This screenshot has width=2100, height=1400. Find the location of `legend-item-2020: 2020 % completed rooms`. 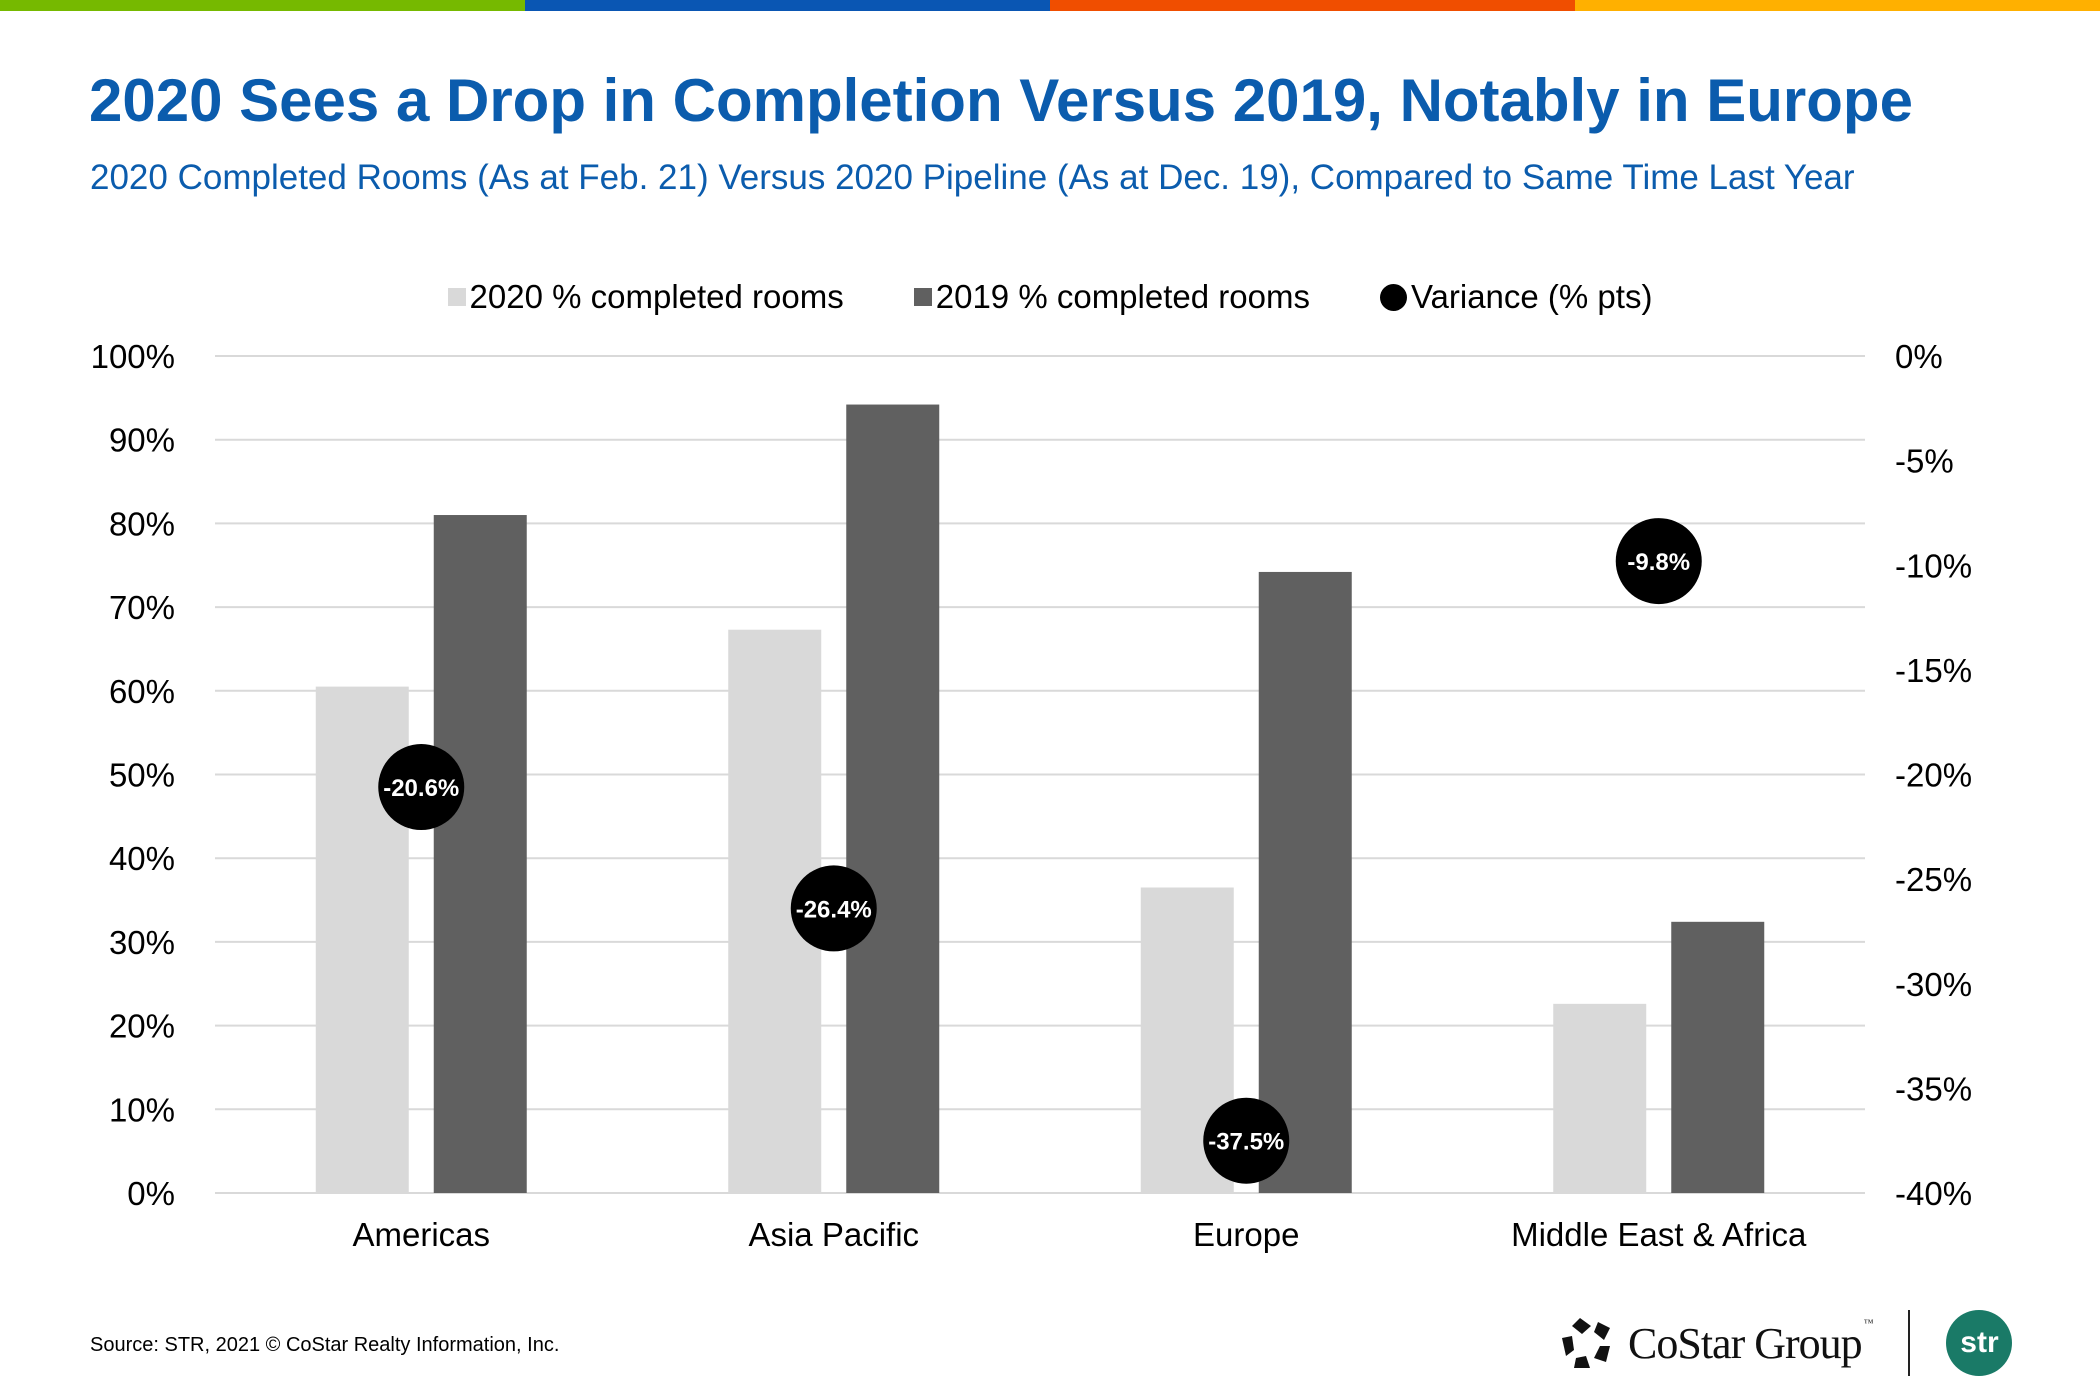

legend-item-2020: 2020 % completed rooms is located at coordinates (645, 297).